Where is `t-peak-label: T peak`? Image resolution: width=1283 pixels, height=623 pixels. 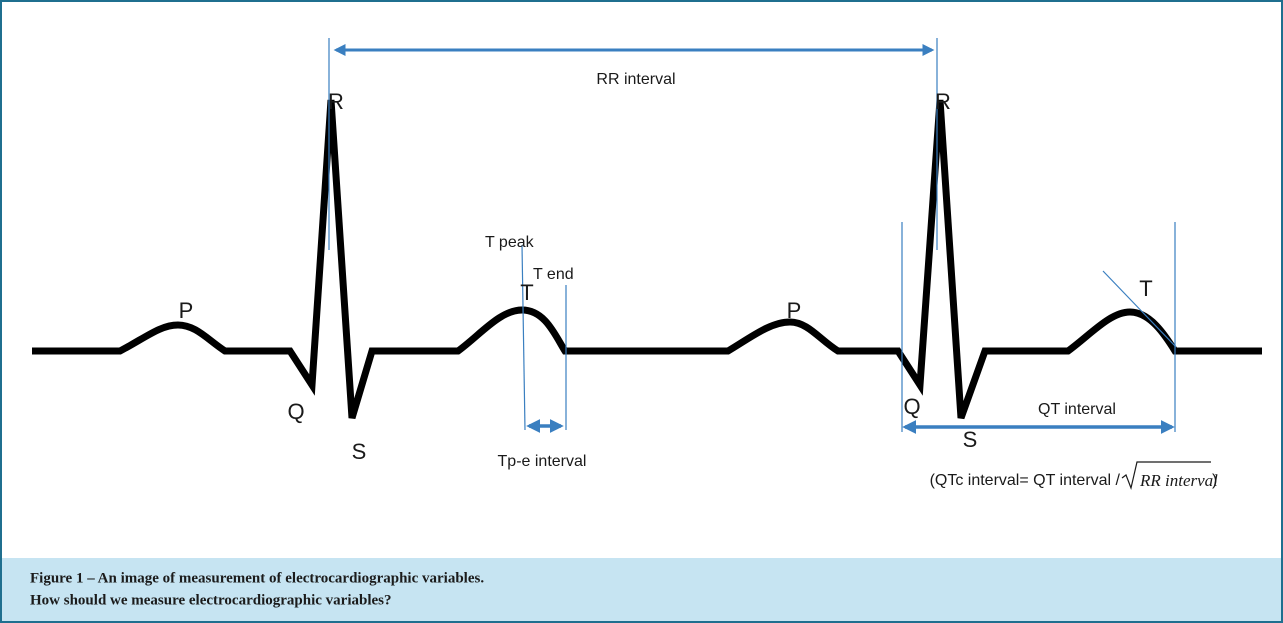 t-peak-label: T peak is located at coordinates (510, 242).